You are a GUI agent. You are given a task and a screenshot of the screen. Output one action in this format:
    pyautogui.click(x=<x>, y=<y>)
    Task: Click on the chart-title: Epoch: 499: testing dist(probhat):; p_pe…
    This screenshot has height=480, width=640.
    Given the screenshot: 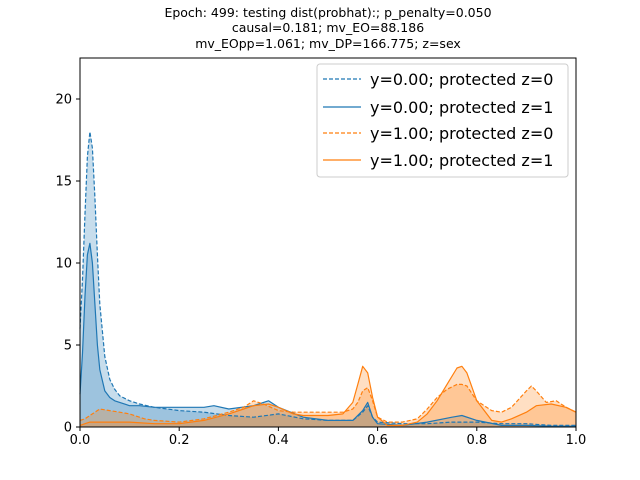 What is the action you would take?
    pyautogui.click(x=327, y=28)
    